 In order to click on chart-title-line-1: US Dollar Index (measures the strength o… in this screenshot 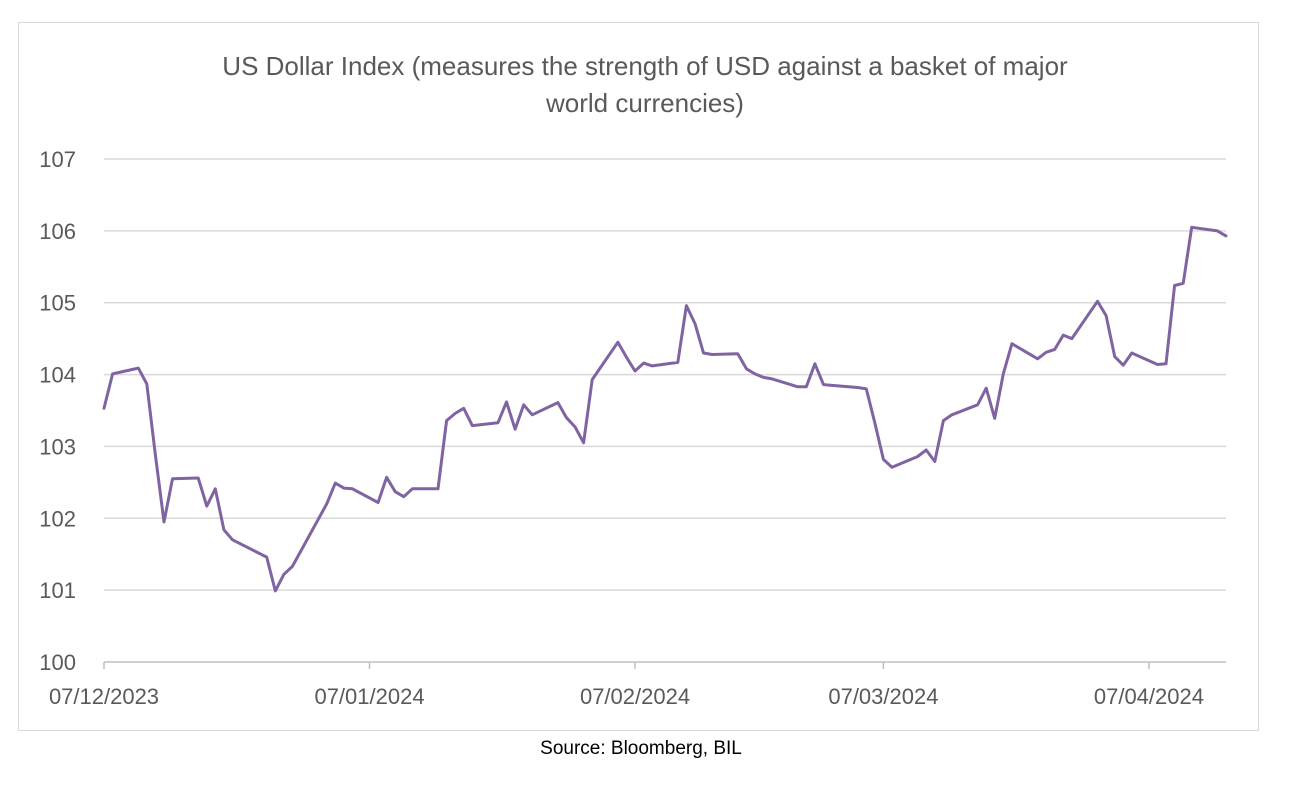, I will do `click(645, 66)`.